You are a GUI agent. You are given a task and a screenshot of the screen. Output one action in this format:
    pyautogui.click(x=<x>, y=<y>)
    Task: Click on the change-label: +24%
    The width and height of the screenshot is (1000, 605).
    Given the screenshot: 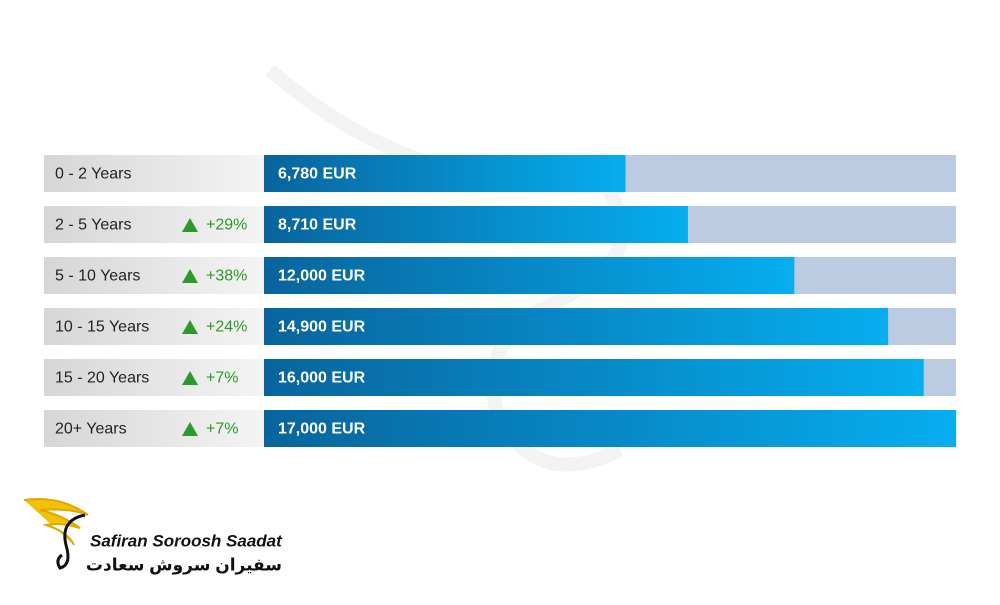 What is the action you would take?
    pyautogui.click(x=226, y=327)
    